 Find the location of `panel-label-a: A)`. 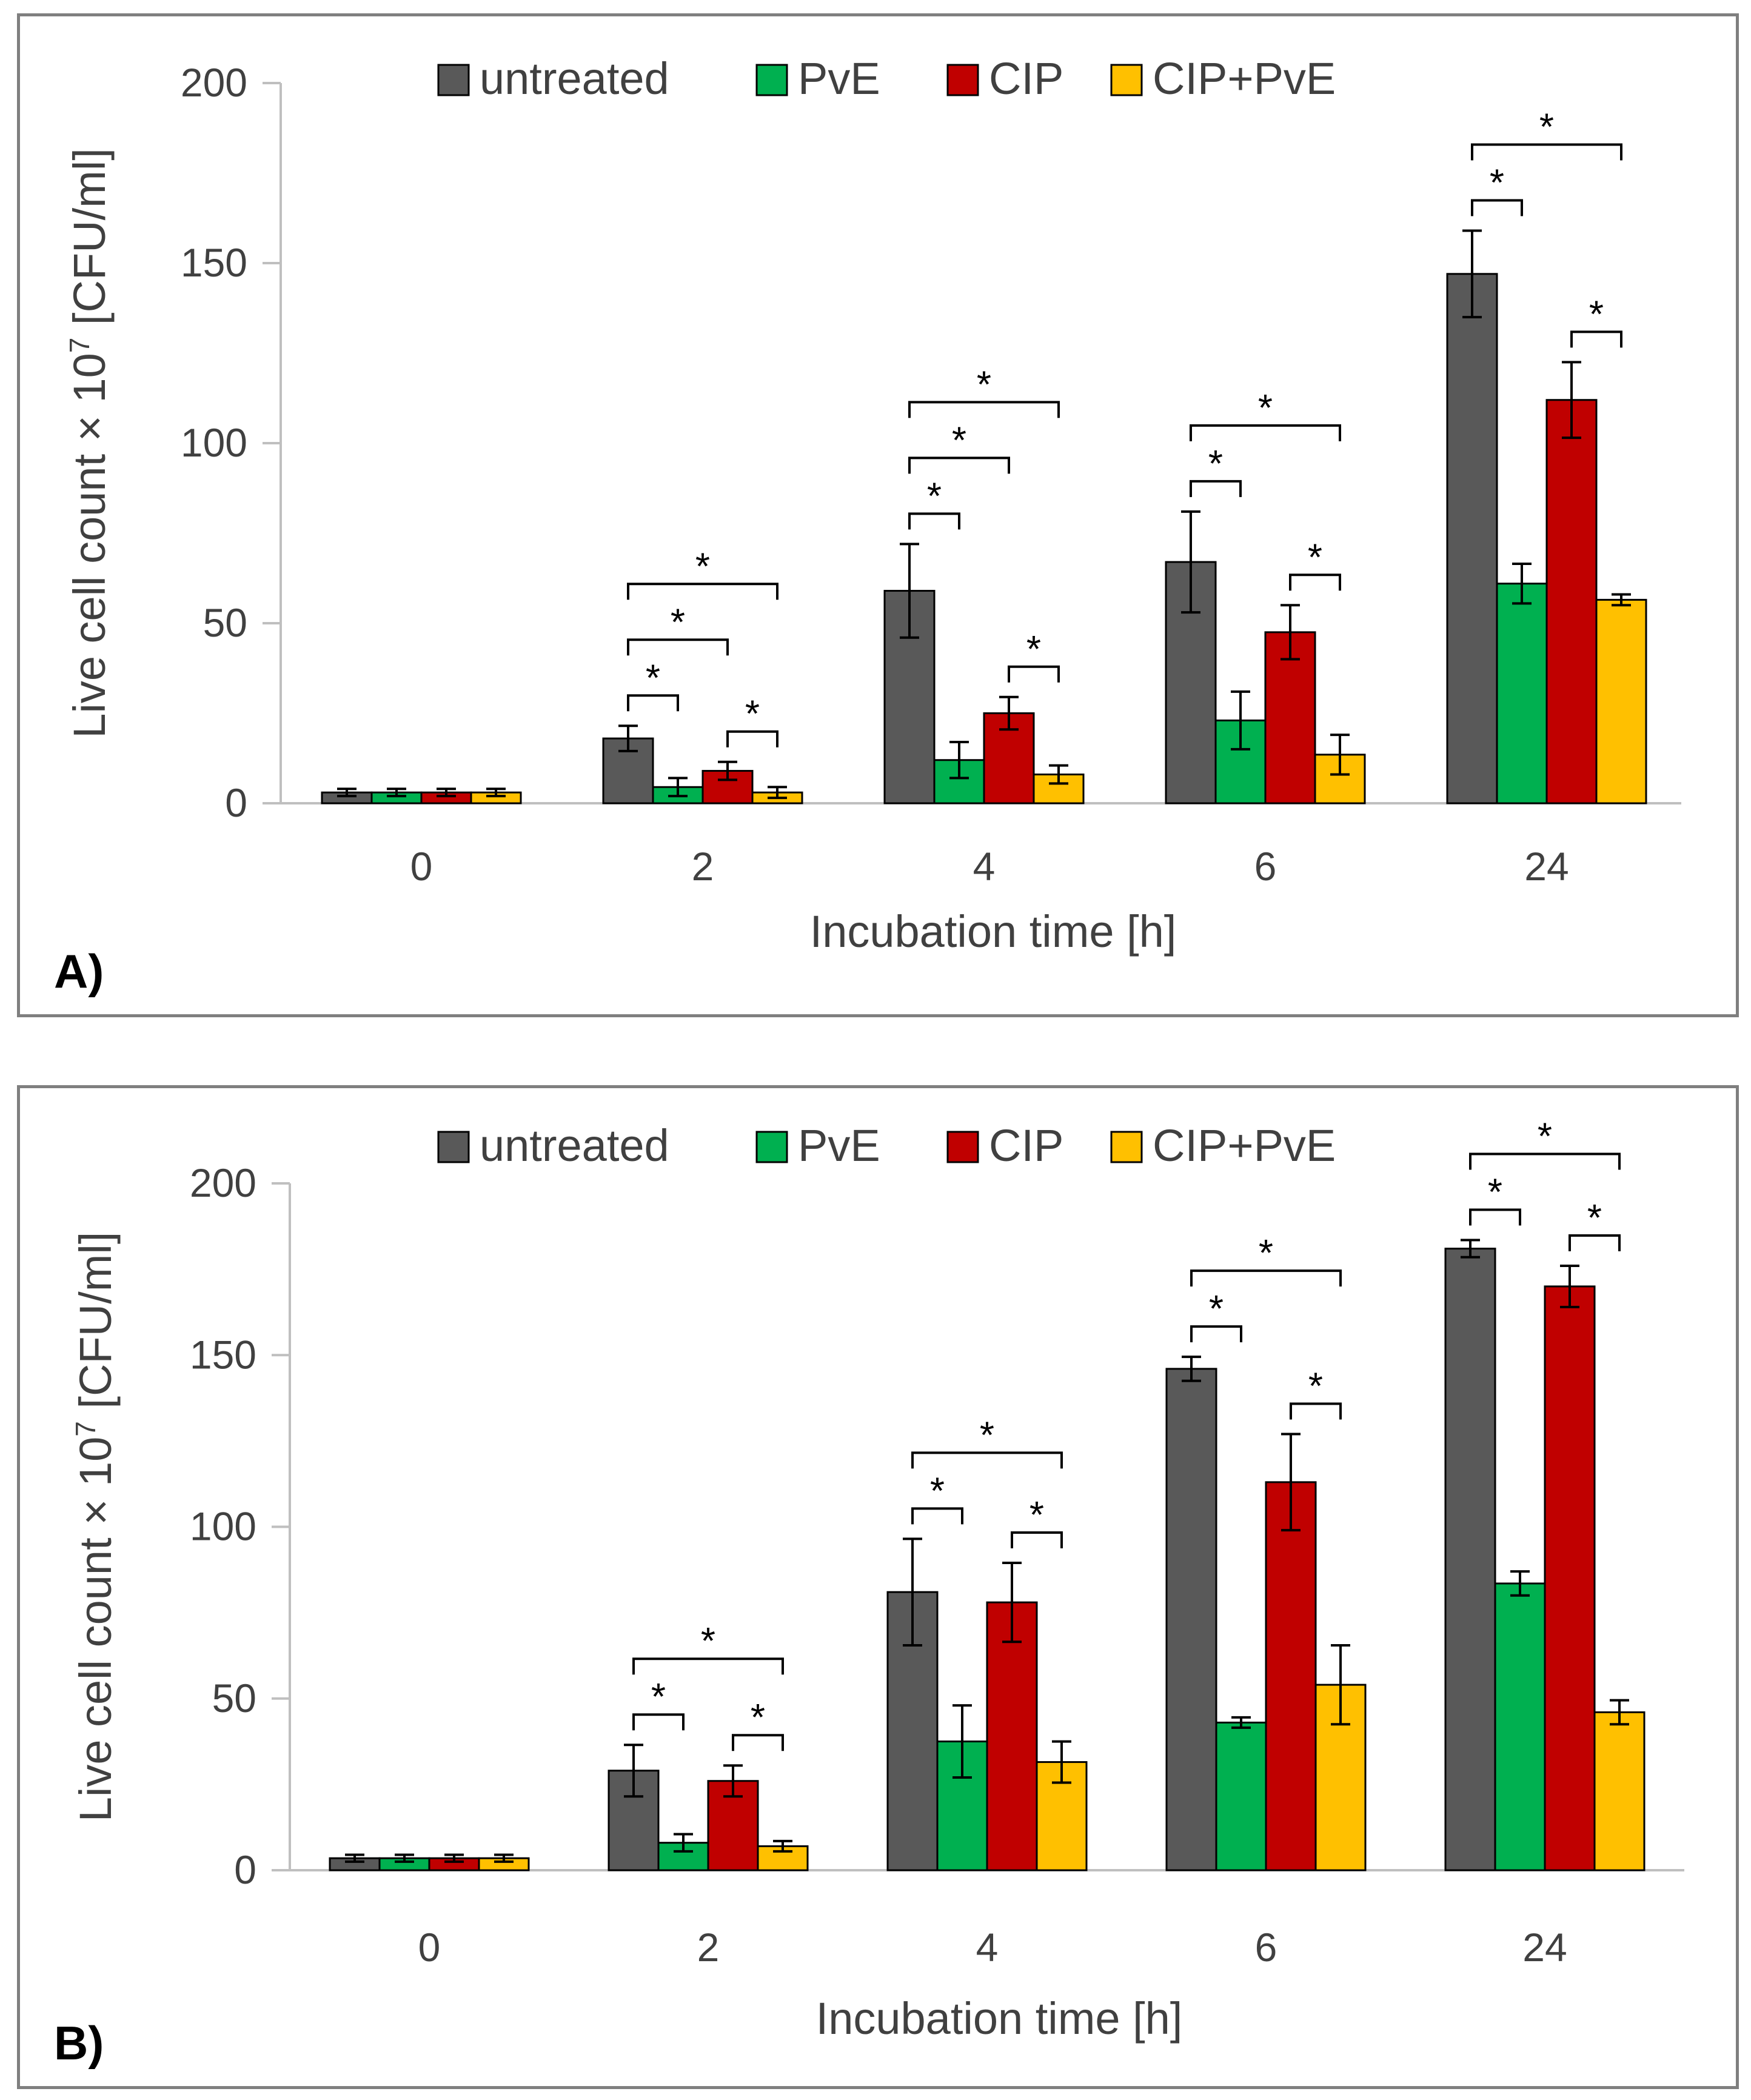

panel-label-a: A) is located at coordinates (79, 971).